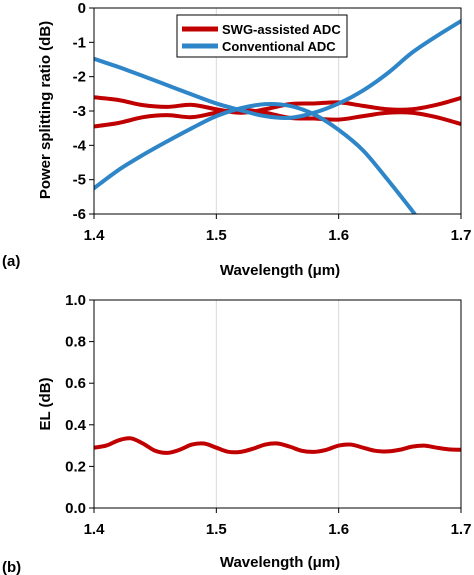  I want to click on panel-a-x-ticks: 1.4 1.5 1.6 1.7, so click(278, 229).